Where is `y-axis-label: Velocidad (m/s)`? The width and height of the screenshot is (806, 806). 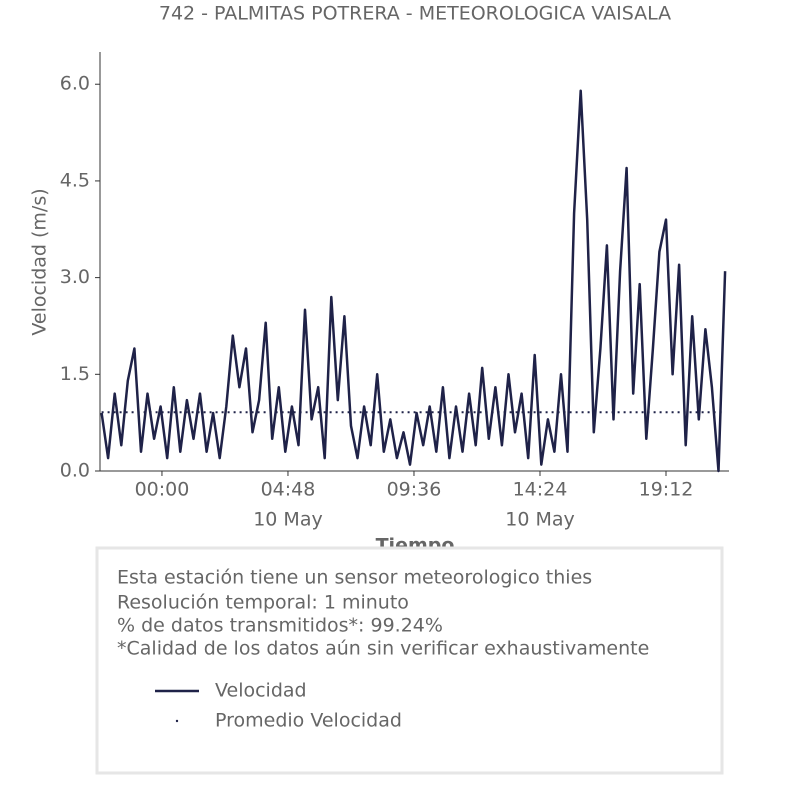 y-axis-label: Velocidad (m/s) is located at coordinates (40, 261).